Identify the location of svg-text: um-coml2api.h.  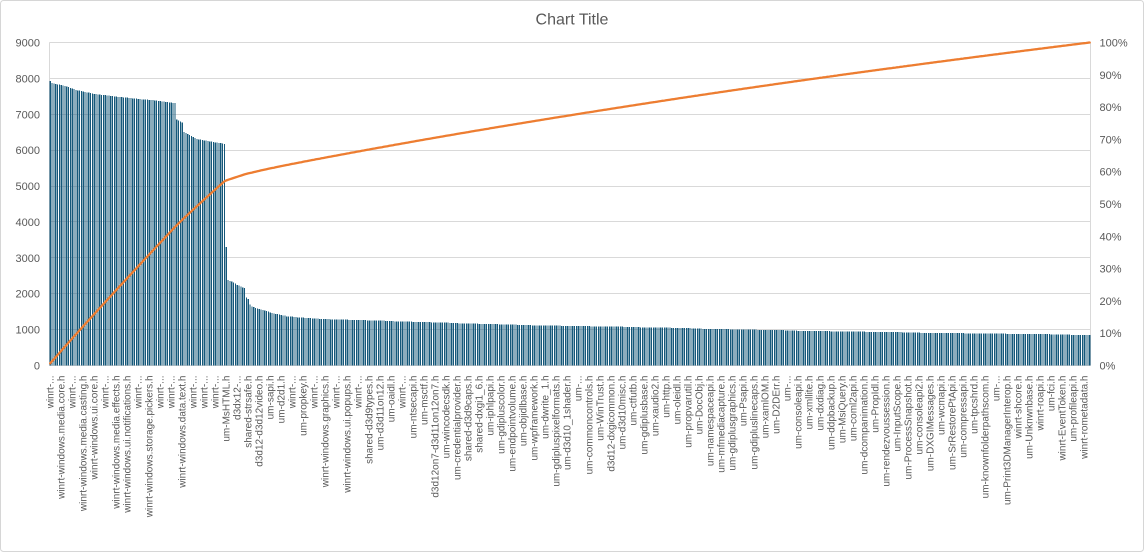
(854, 409).